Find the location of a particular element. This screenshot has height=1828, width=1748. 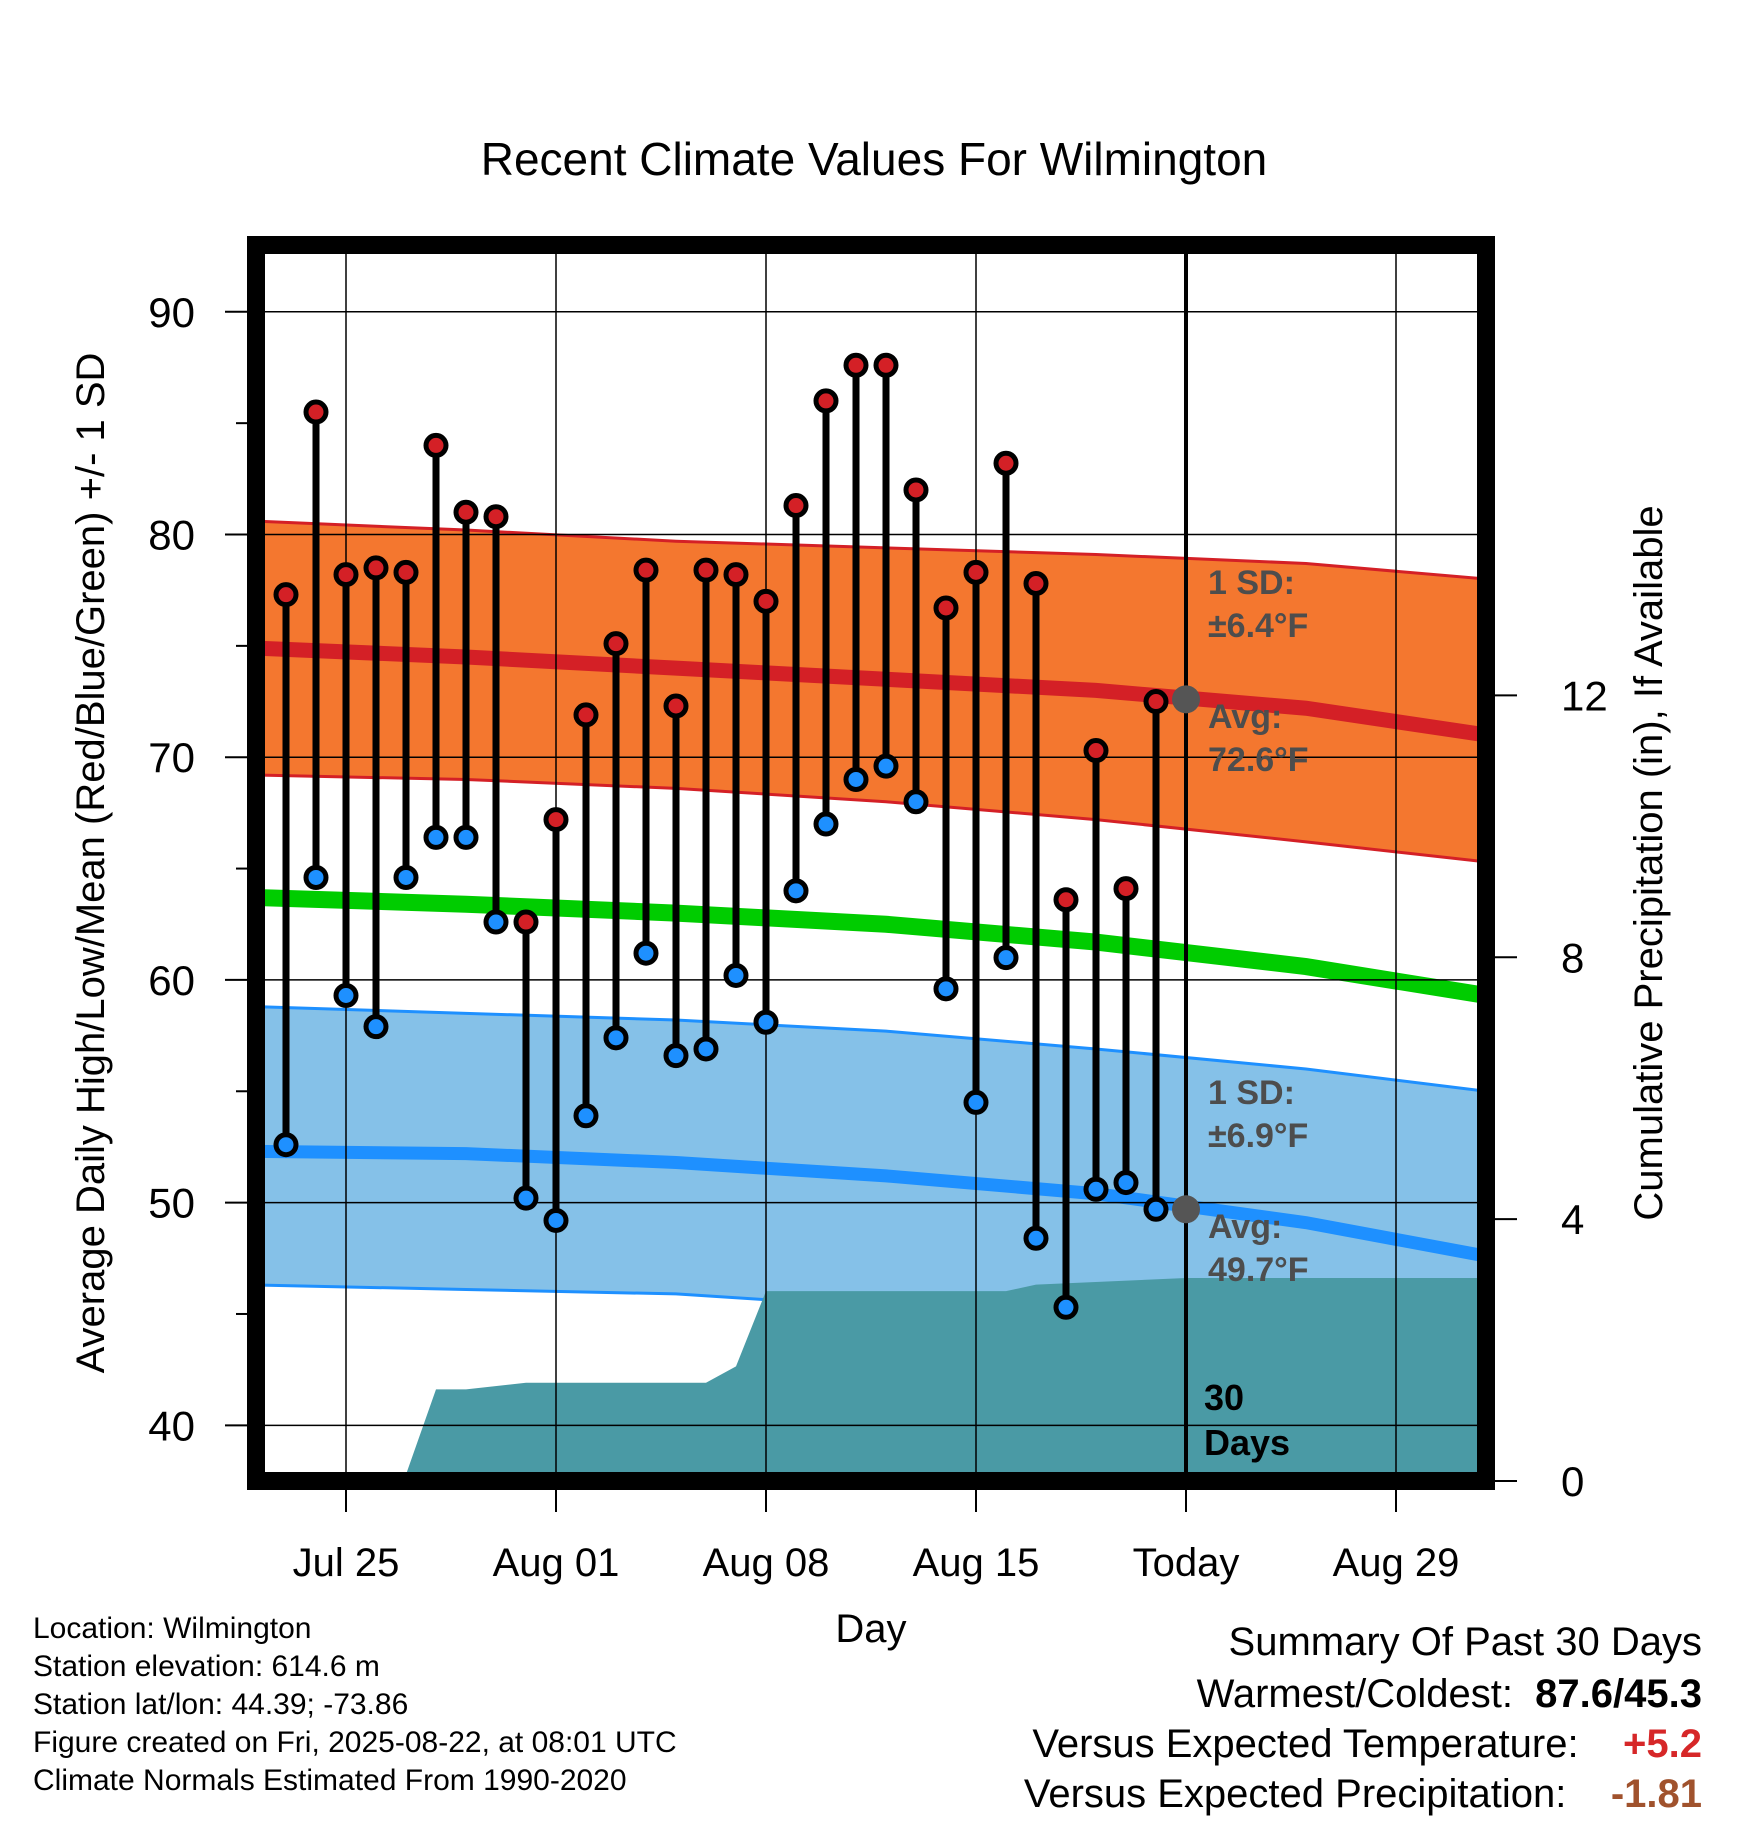

summary-heading: Summary Of Past 30 Days is located at coordinates (1465, 1642).